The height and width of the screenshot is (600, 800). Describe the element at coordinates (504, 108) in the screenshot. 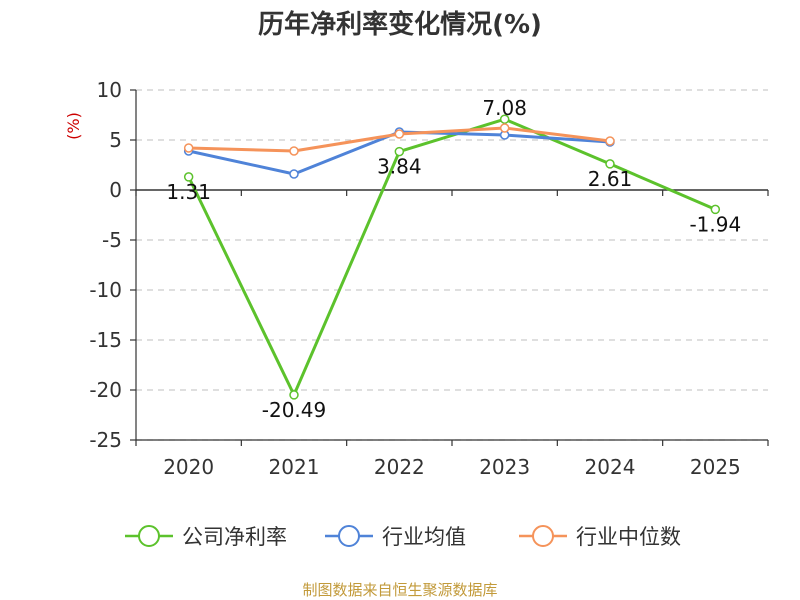

I see `data-label: 7.08` at that location.